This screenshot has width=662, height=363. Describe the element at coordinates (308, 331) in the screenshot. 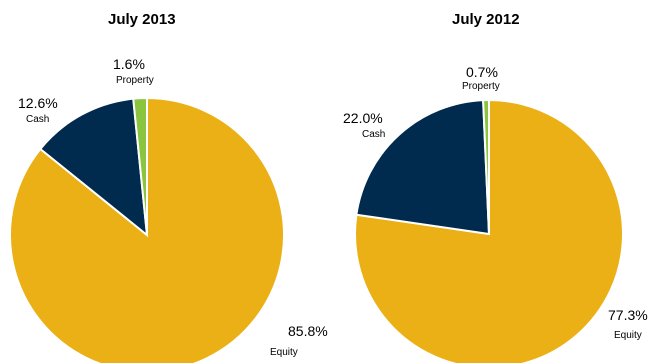

I see `slice-value-label-equity: 85.8%` at that location.